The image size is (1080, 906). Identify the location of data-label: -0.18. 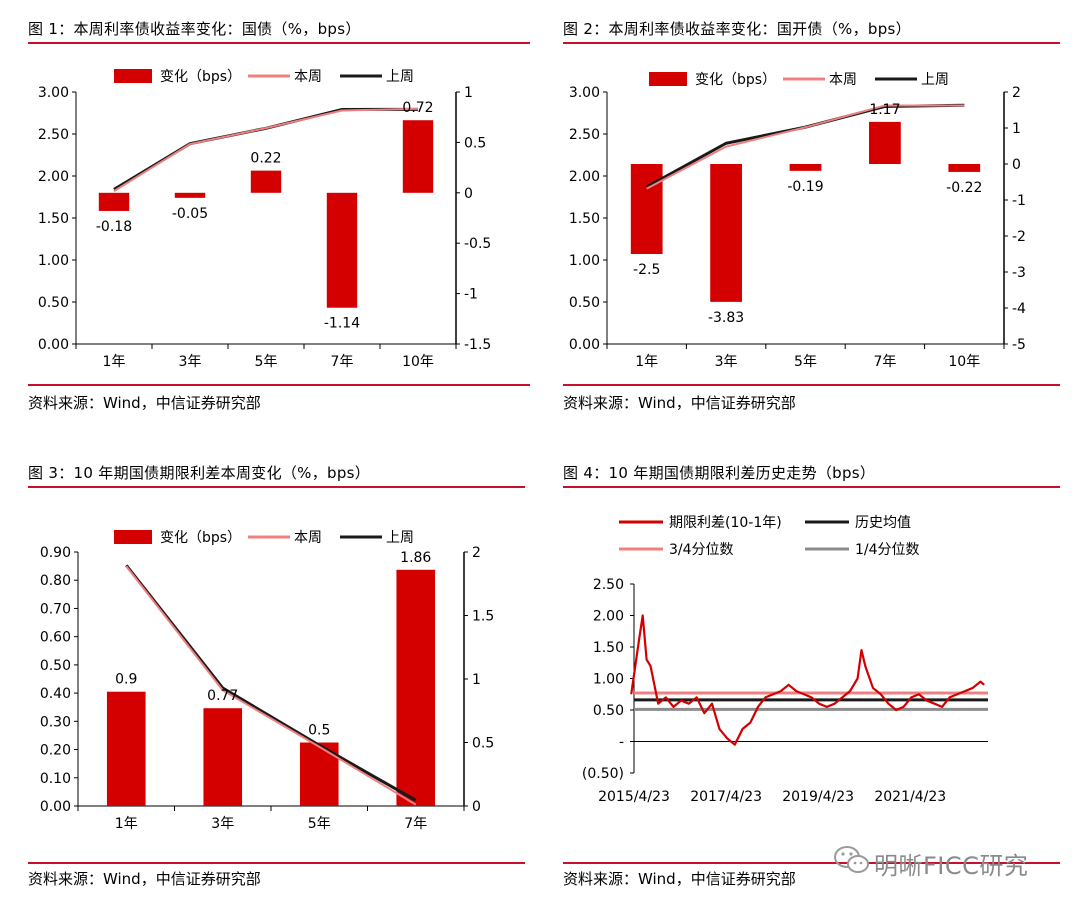
(114, 227).